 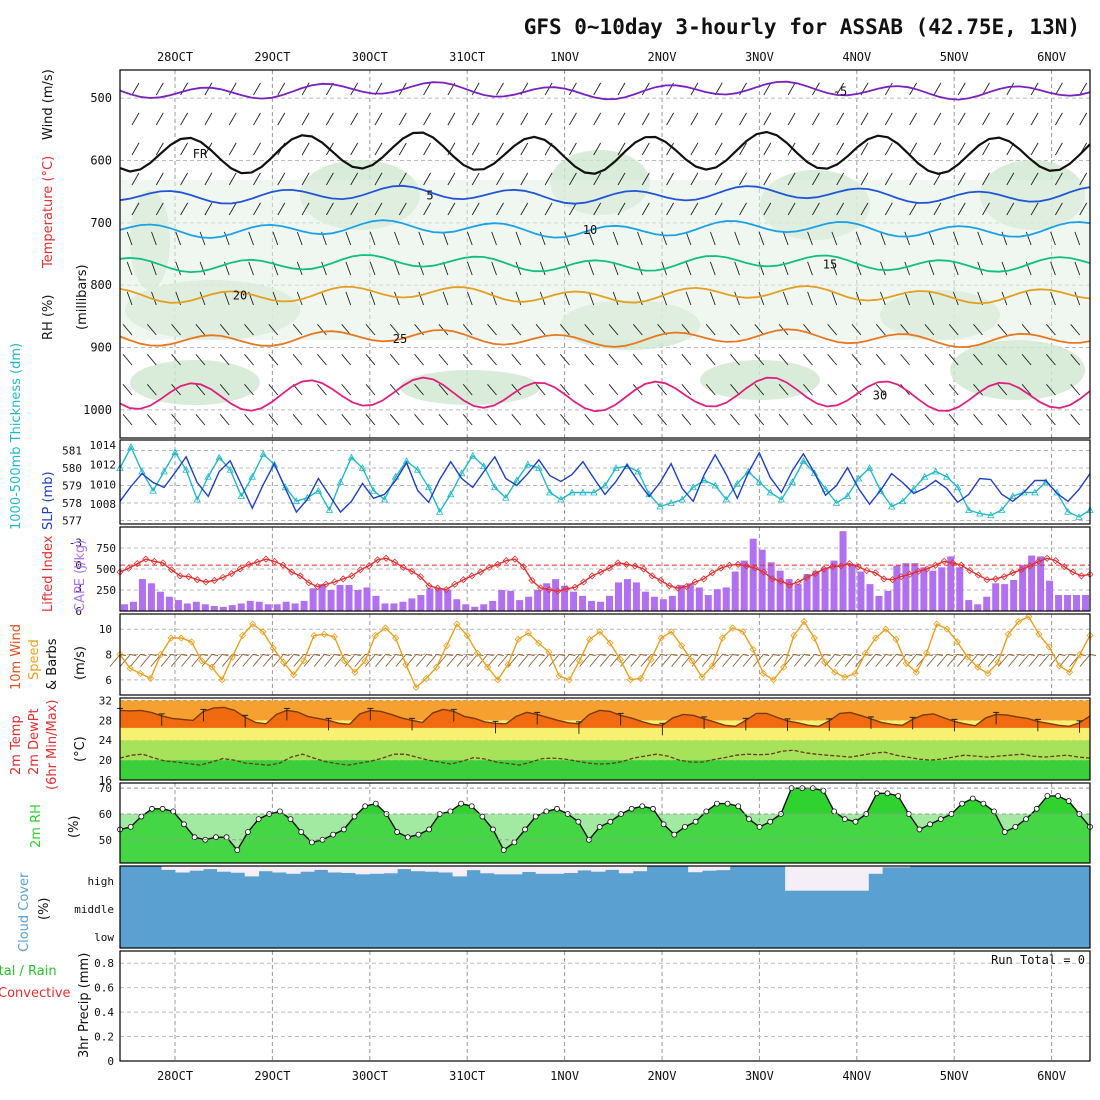 What do you see at coordinates (103, 504) in the screenshot?
I see `slp-tick-label: 1008` at bounding box center [103, 504].